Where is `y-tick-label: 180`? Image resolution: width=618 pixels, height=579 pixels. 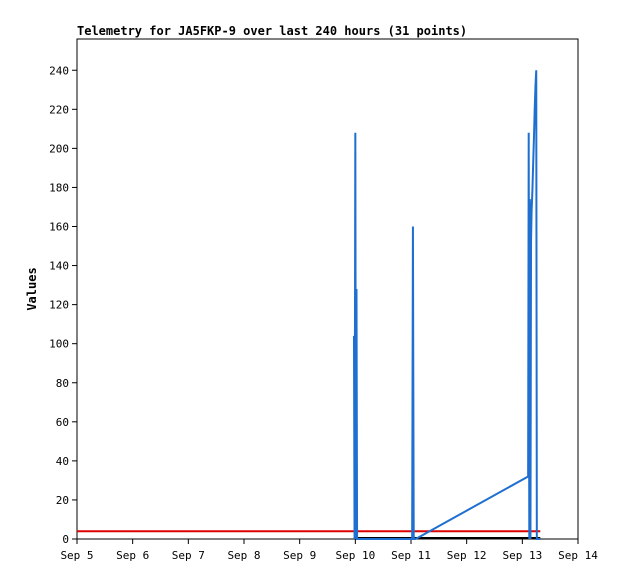 y-tick-label: 180 is located at coordinates (59, 187).